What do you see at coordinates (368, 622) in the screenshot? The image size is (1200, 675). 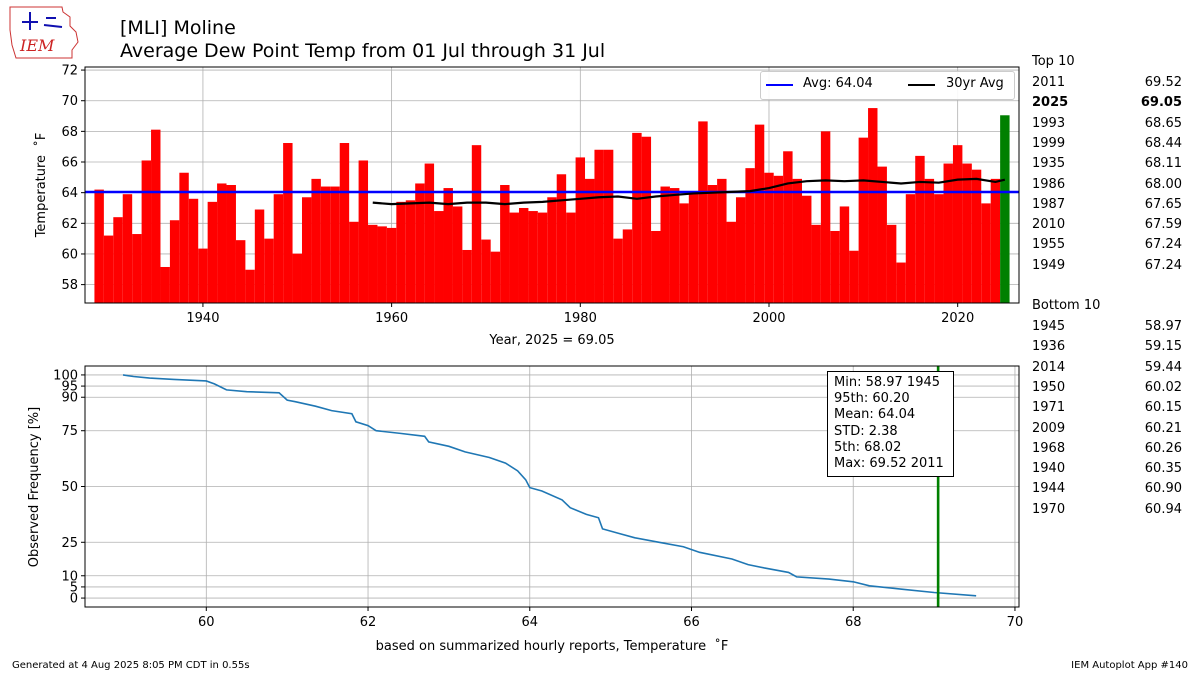 I see `x-tick-label: 62` at bounding box center [368, 622].